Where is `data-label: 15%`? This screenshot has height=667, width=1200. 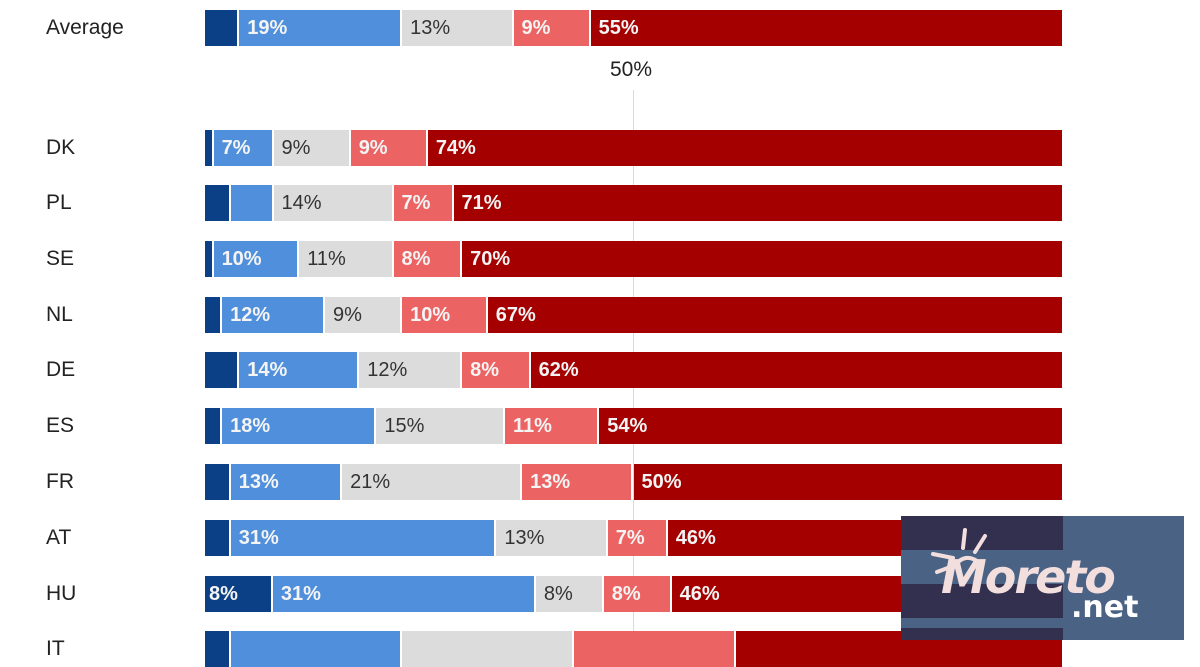
data-label: 15% is located at coordinates (404, 426).